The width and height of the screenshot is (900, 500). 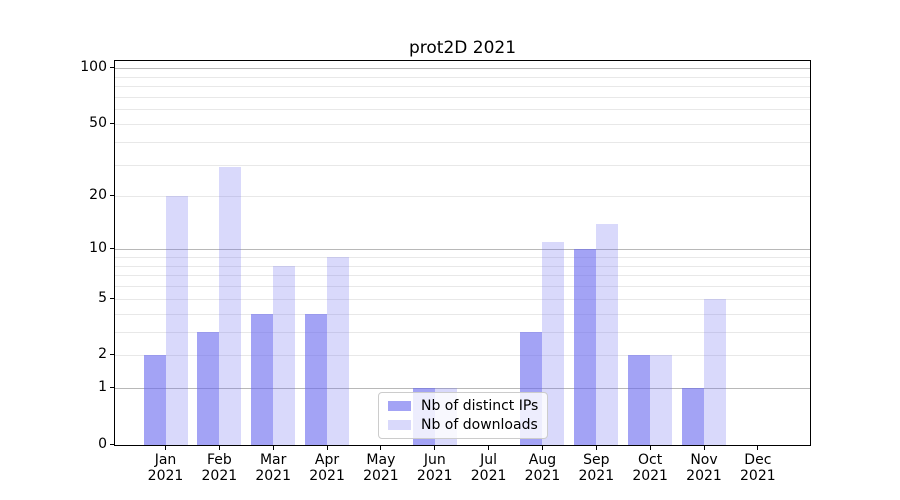 I want to click on y-tick-label: 5, so click(x=102, y=297).